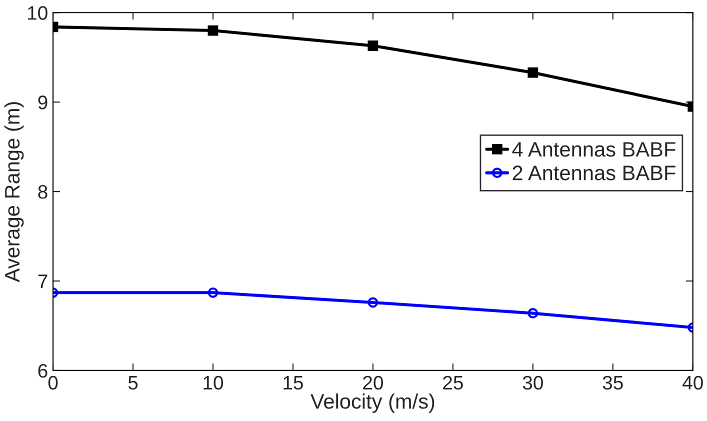  I want to click on y-tick-label: 10, so click(38, 13).